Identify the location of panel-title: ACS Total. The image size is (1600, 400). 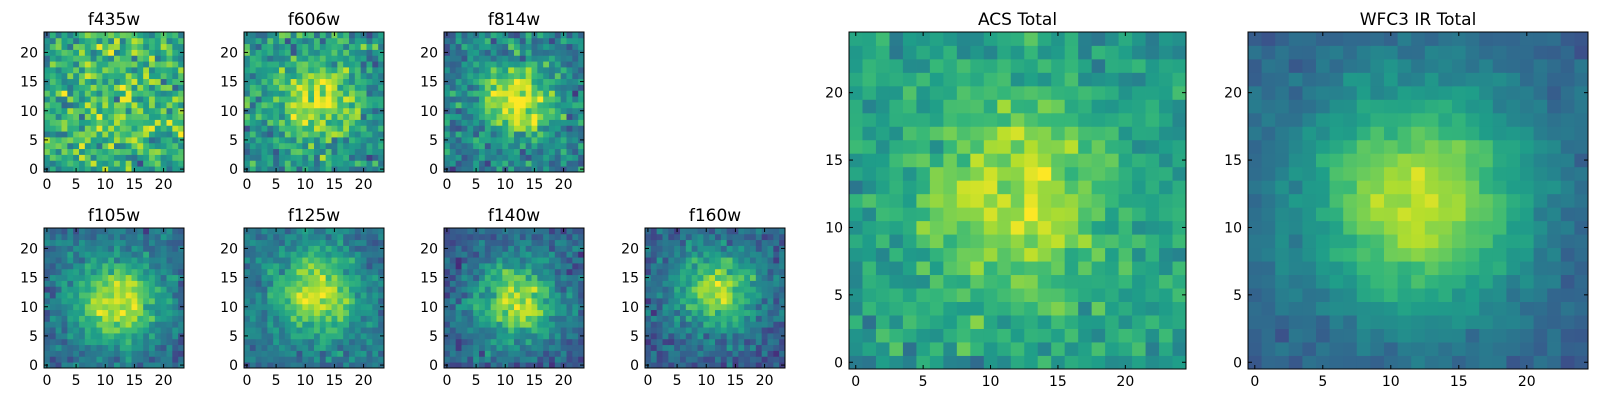
(1017, 20).